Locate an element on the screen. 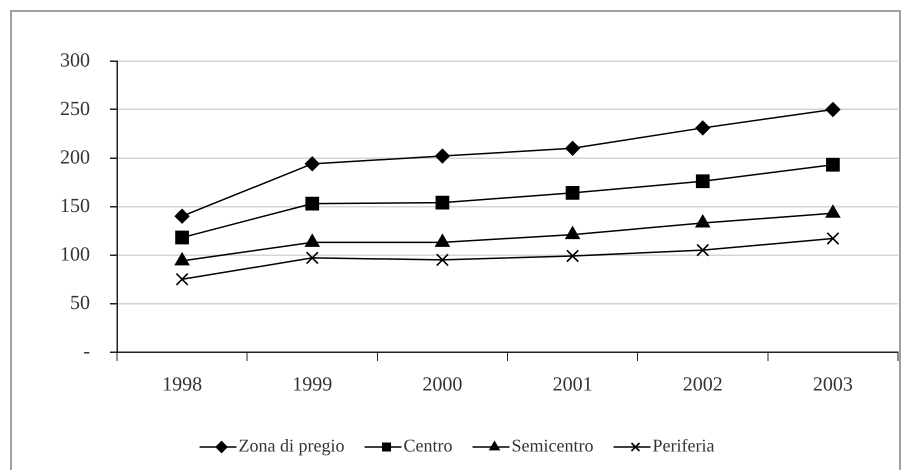  y-tick-label: 100 is located at coordinates (75, 254).